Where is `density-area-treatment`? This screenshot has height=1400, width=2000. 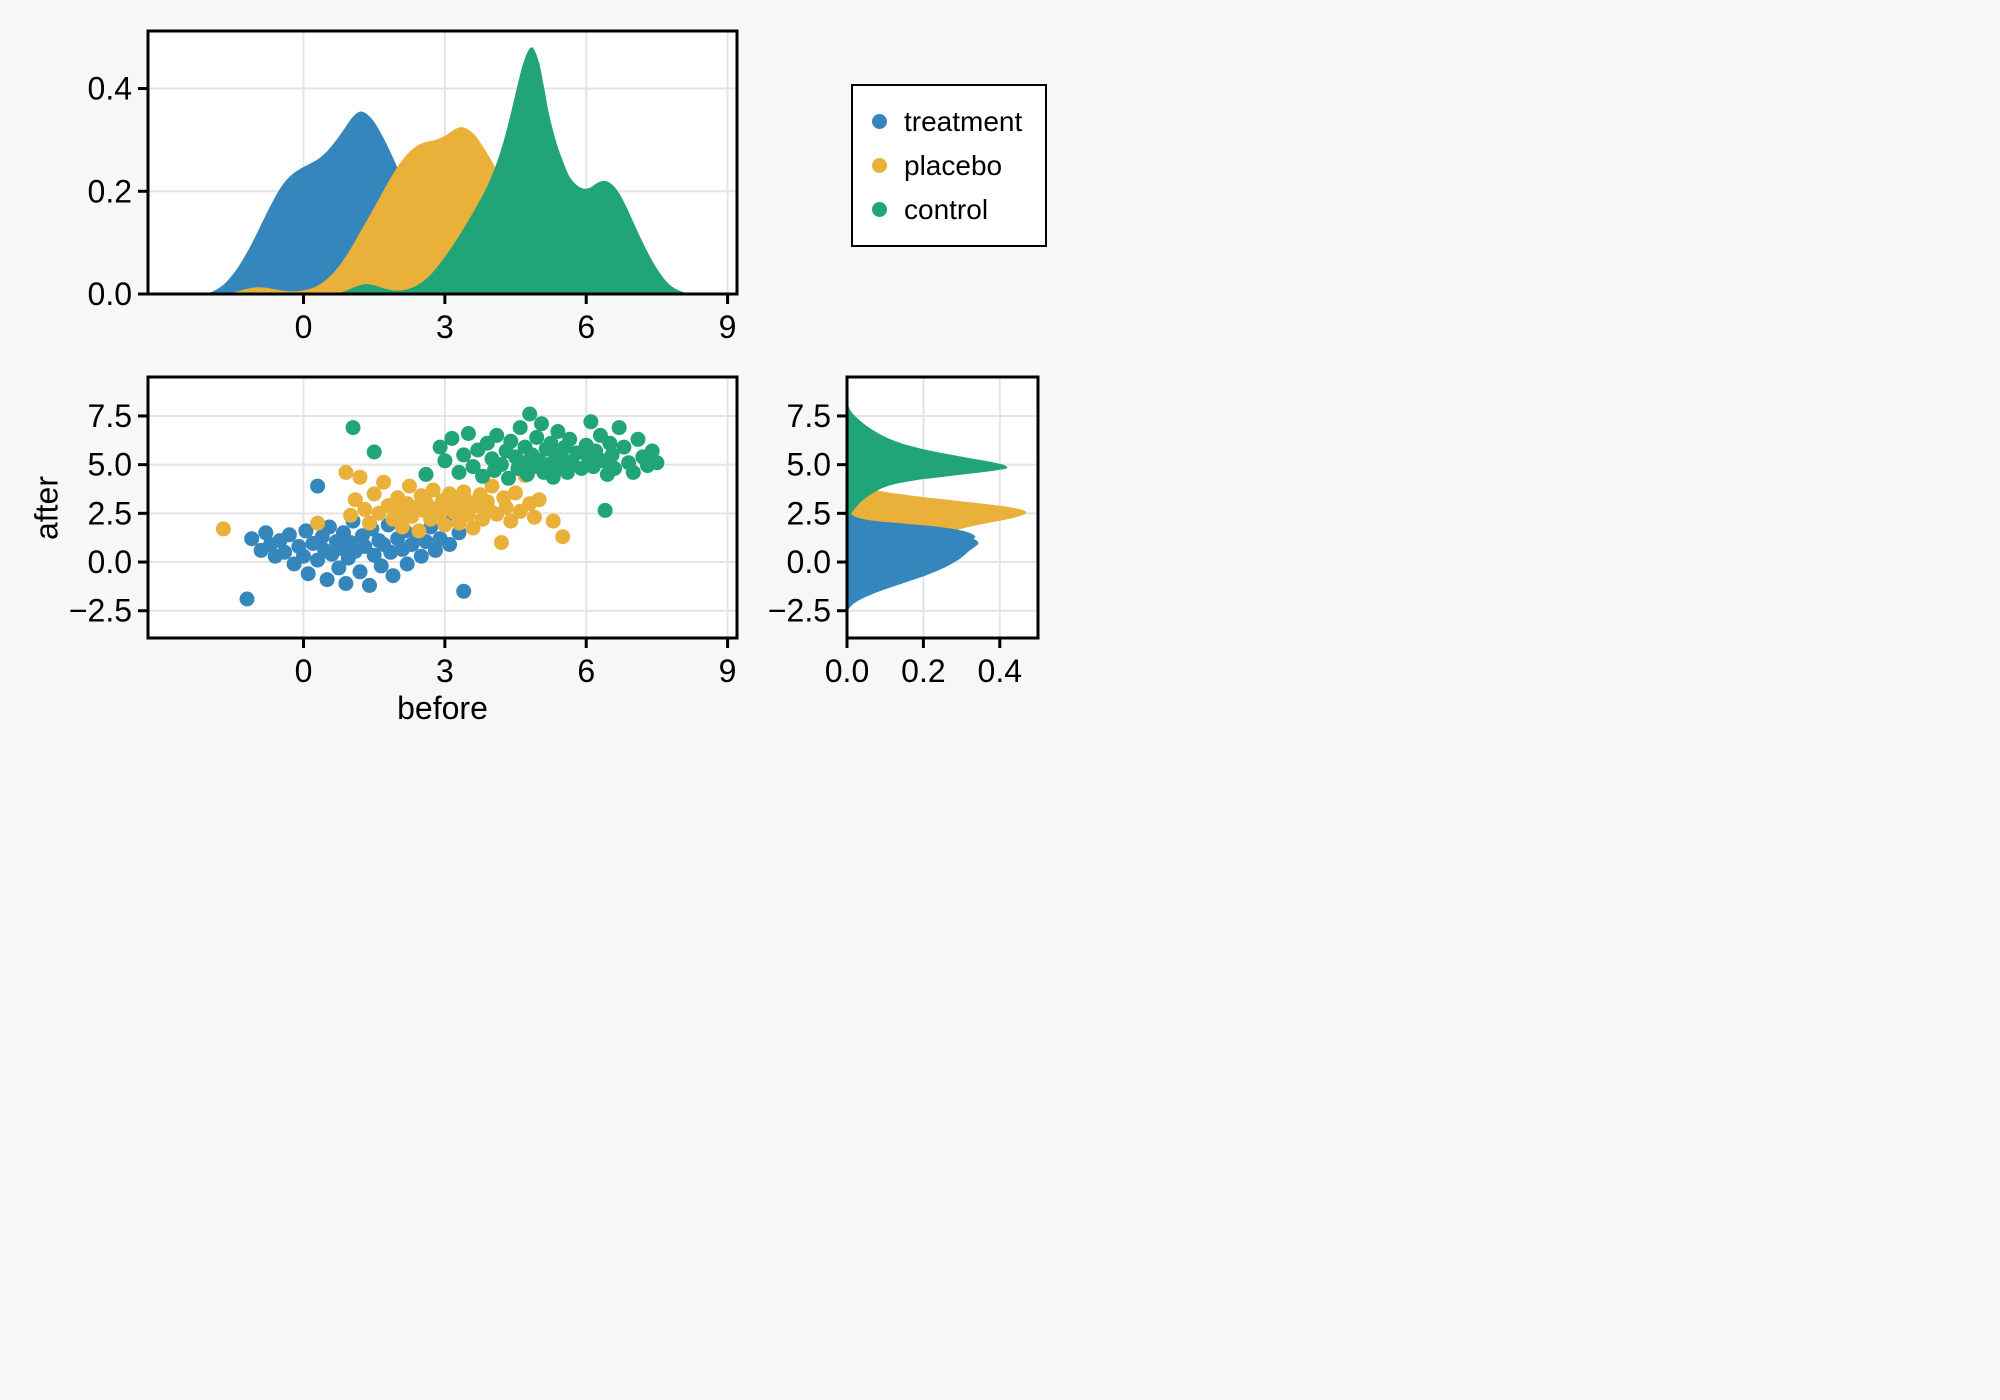 density-area-treatment is located at coordinates (913, 559).